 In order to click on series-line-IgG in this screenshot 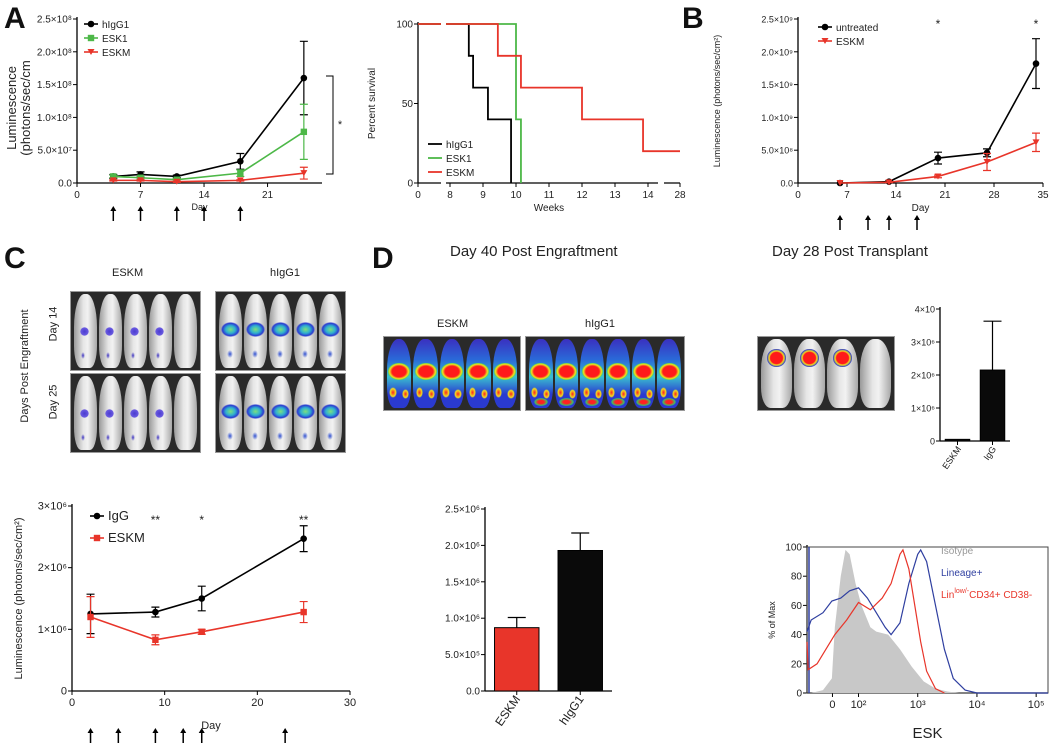, I will do `click(197, 576)`.